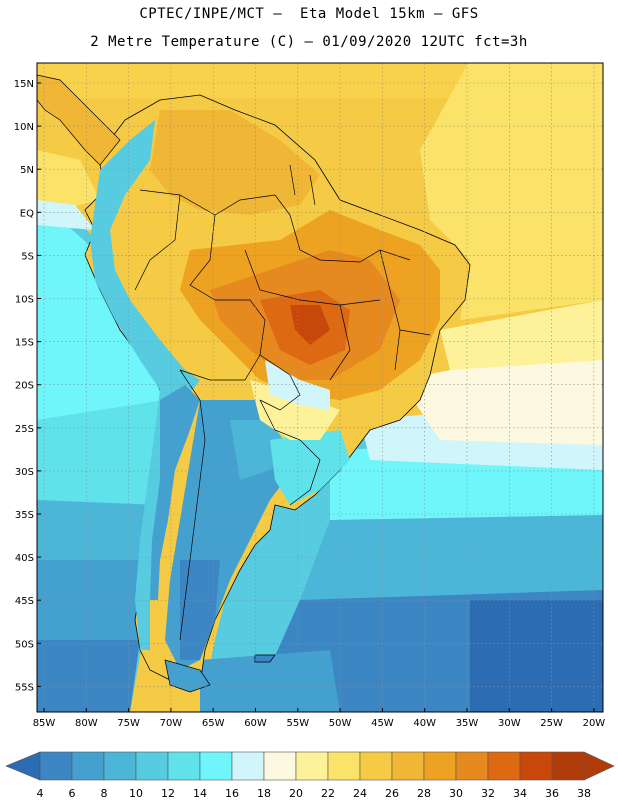 The image size is (618, 800). Describe the element at coordinates (200, 793) in the screenshot. I see `colorbar-label: 14` at that location.